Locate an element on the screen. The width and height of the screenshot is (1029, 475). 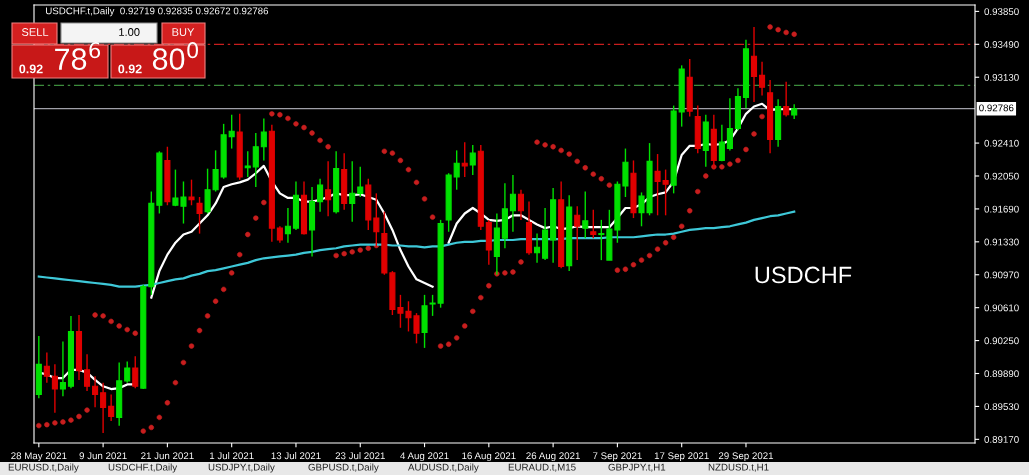
annotation: USDCHF is located at coordinates (803, 275).